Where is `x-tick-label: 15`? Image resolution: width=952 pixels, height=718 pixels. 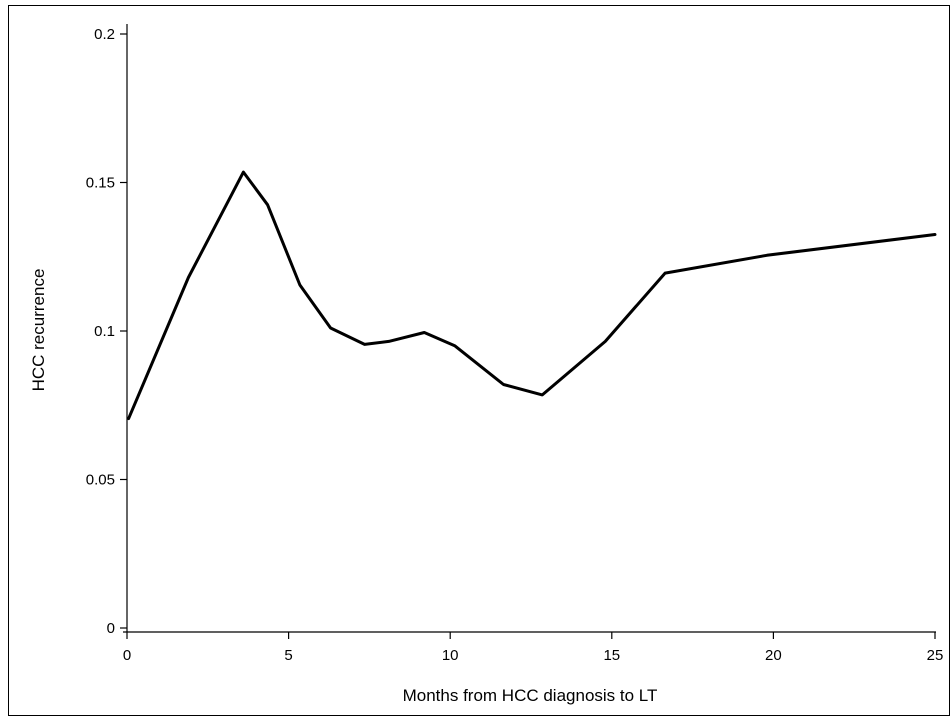
x-tick-label: 15 is located at coordinates (611, 655).